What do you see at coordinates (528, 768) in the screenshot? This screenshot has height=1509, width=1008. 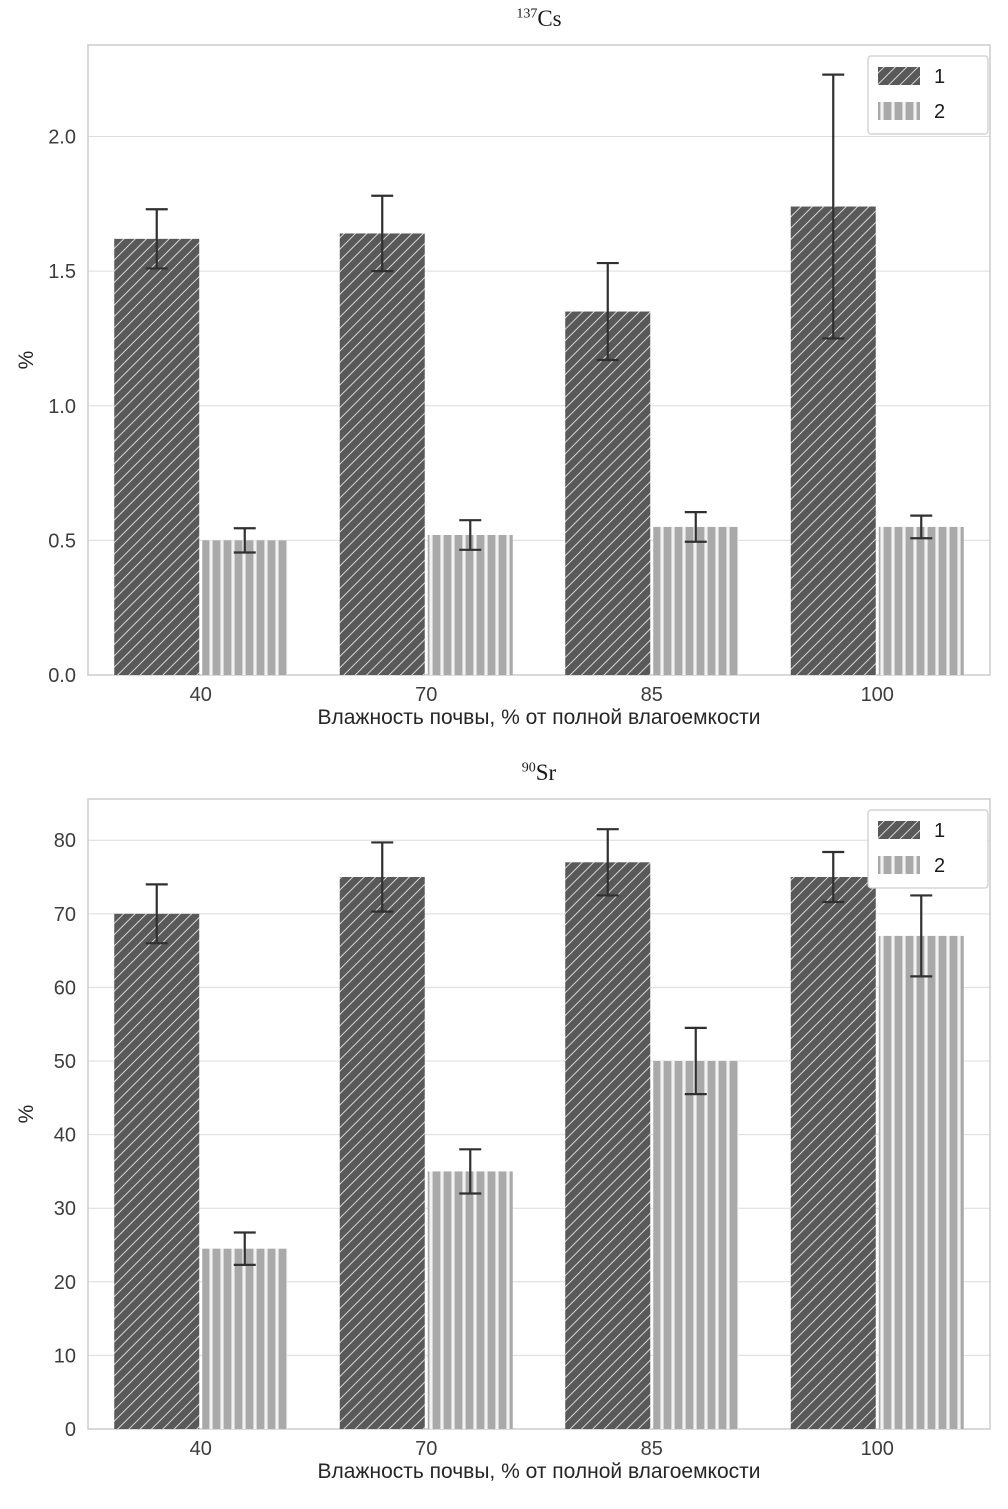 I see `isotope-mass-number: 90` at bounding box center [528, 768].